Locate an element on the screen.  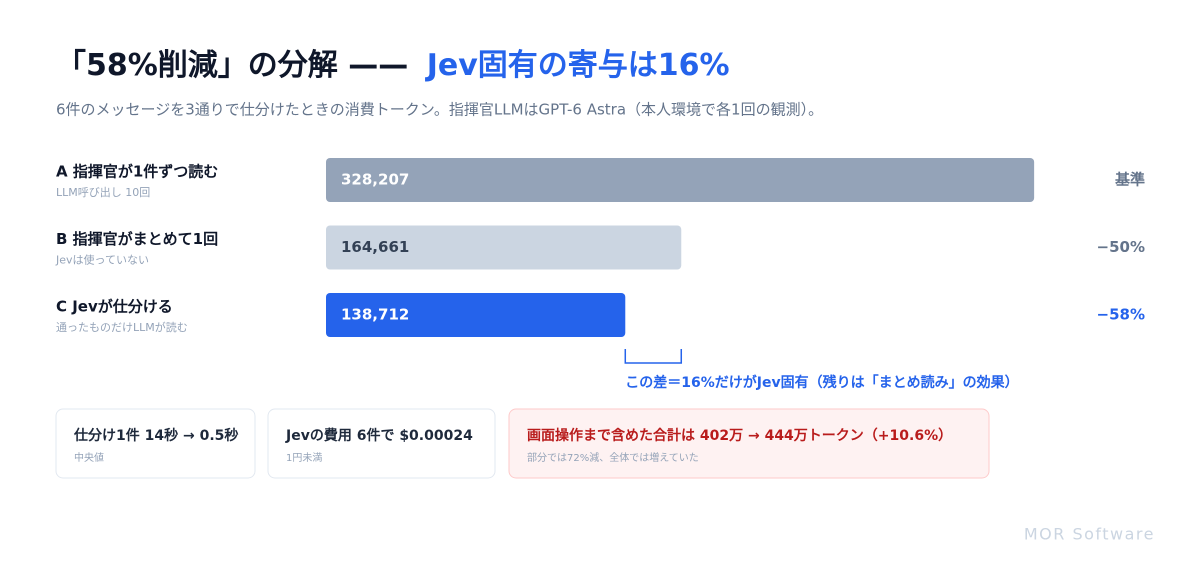
card-warning is located at coordinates (749, 443).